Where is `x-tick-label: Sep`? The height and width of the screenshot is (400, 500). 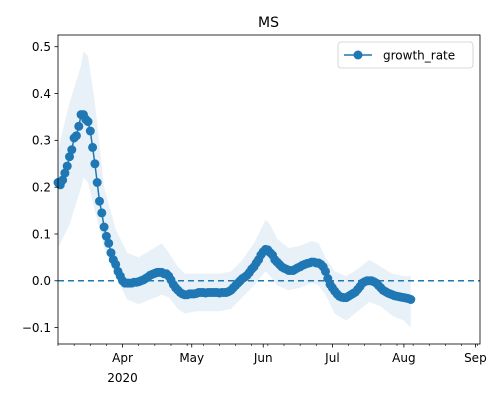 x-tick-label: Sep is located at coordinates (475, 358).